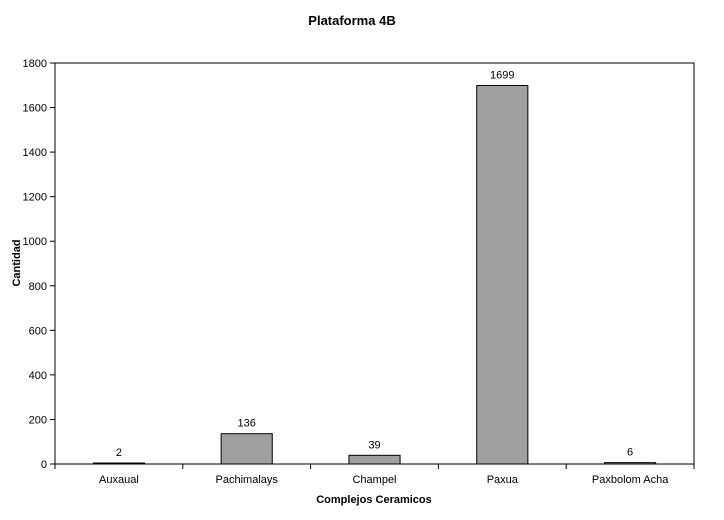 This screenshot has height=520, width=724. Describe the element at coordinates (374, 500) in the screenshot. I see `x-axis-title: Complejos Ceramicos` at that location.